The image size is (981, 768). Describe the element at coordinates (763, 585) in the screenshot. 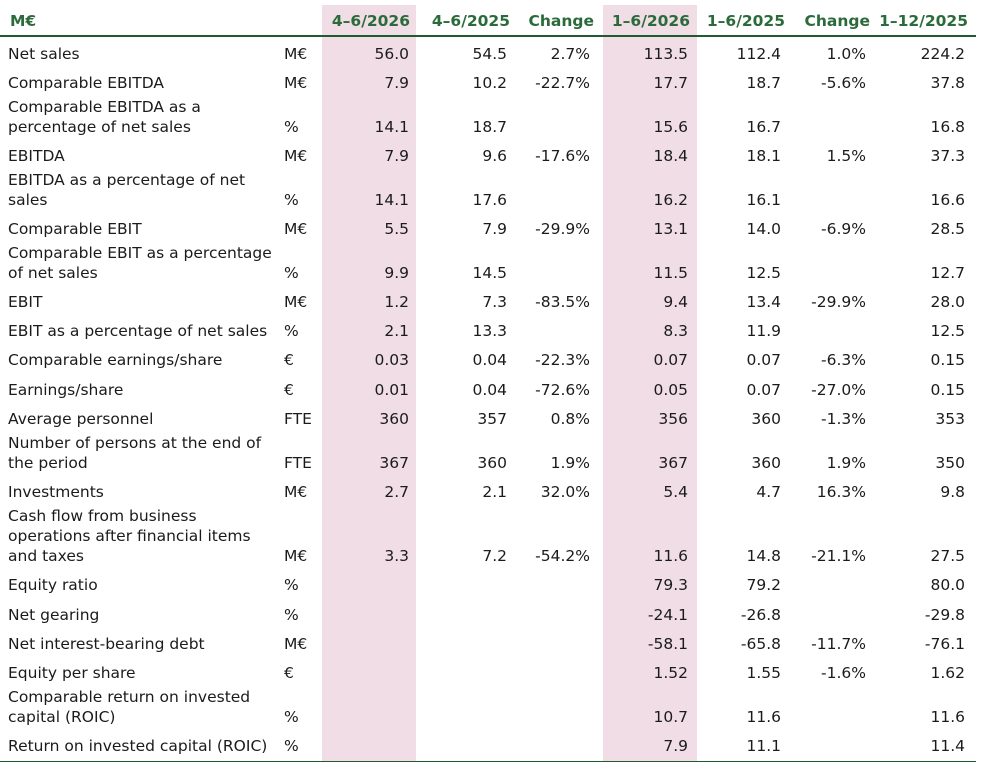

I see `cell-h1-2025: 79.2` at that location.